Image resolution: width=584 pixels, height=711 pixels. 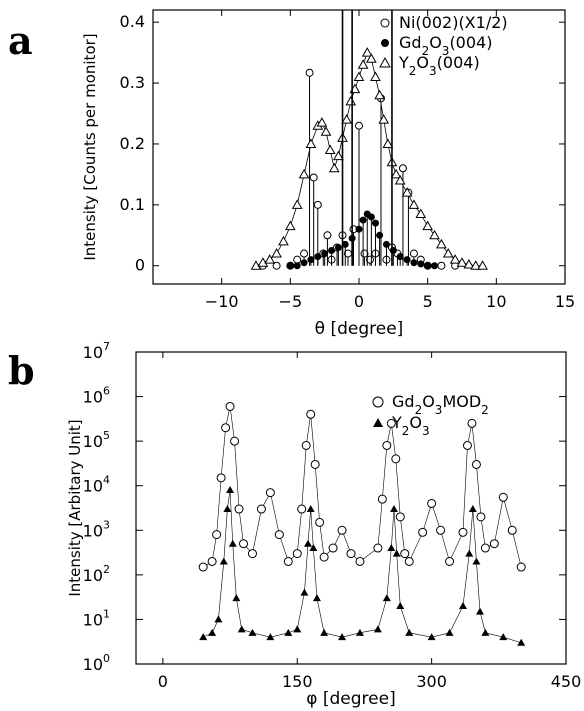 What do you see at coordinates (96, 618) in the screenshot?
I see `chart-b-ytick-label: 10¹` at bounding box center [96, 618].